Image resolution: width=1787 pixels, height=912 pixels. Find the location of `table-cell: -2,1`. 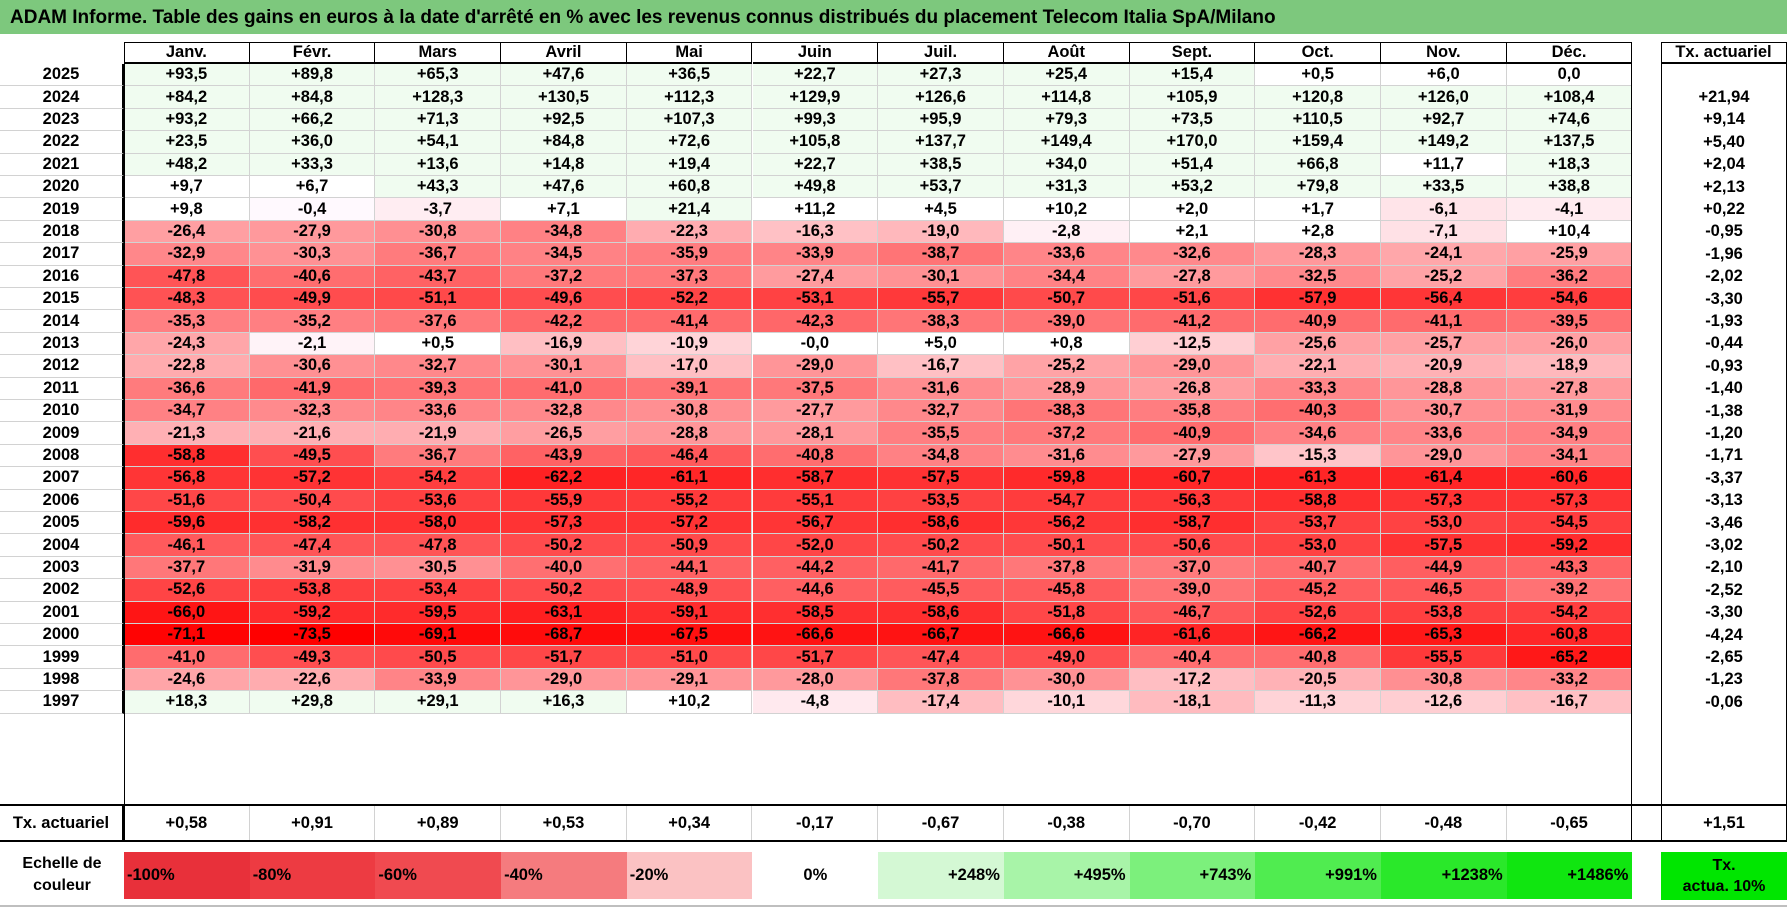

table-cell: -2,1 is located at coordinates (312, 344).